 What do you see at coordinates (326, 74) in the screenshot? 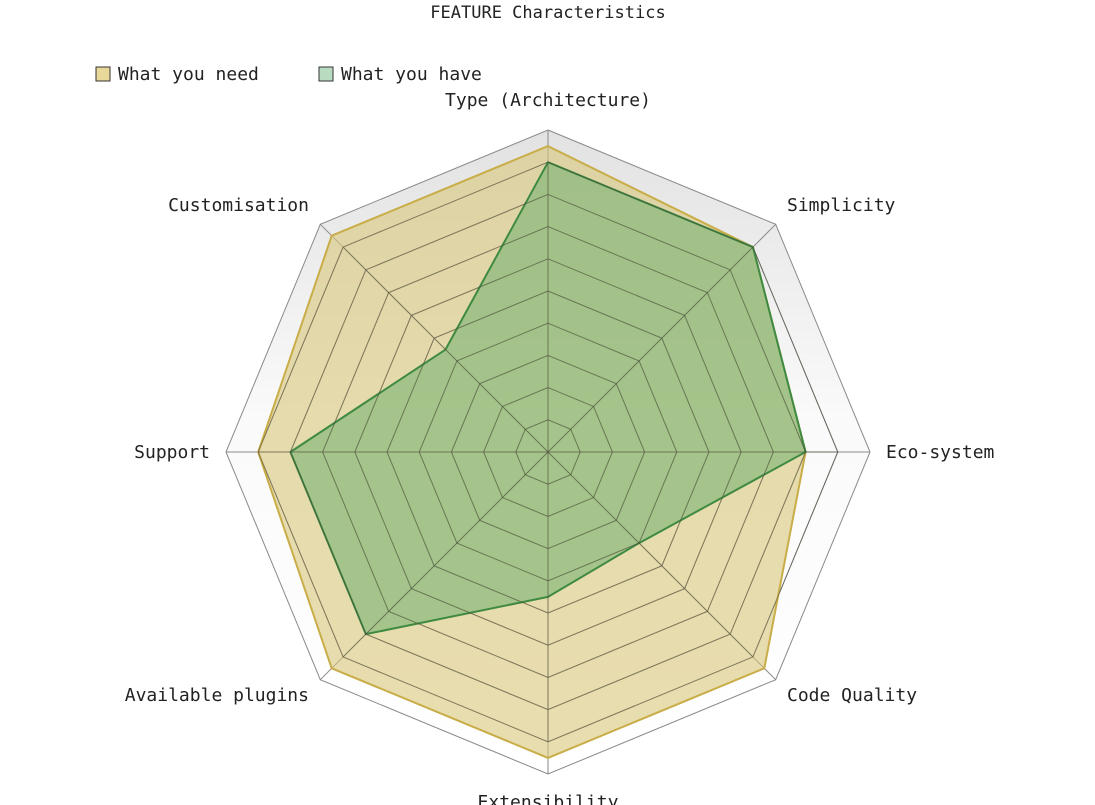
I see `legend-swatch-have` at bounding box center [326, 74].